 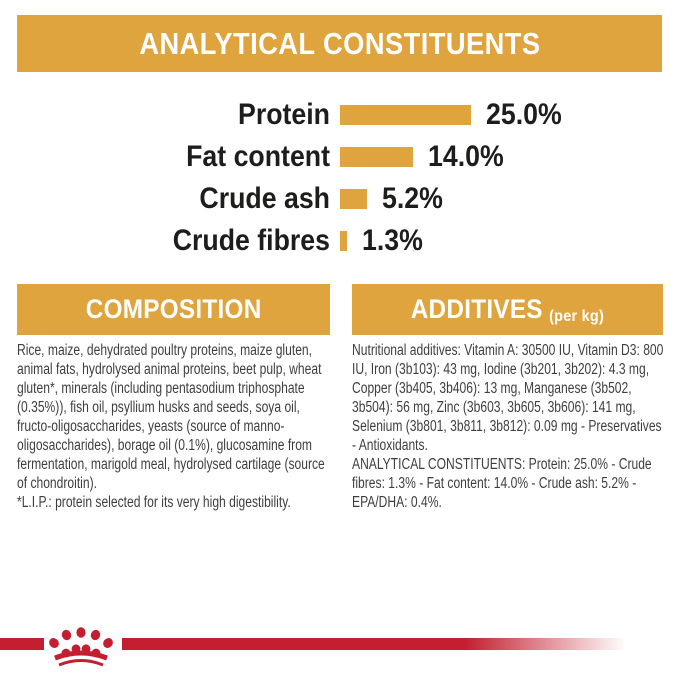 What do you see at coordinates (284, 114) in the screenshot?
I see `chart-category-label: Protein` at bounding box center [284, 114].